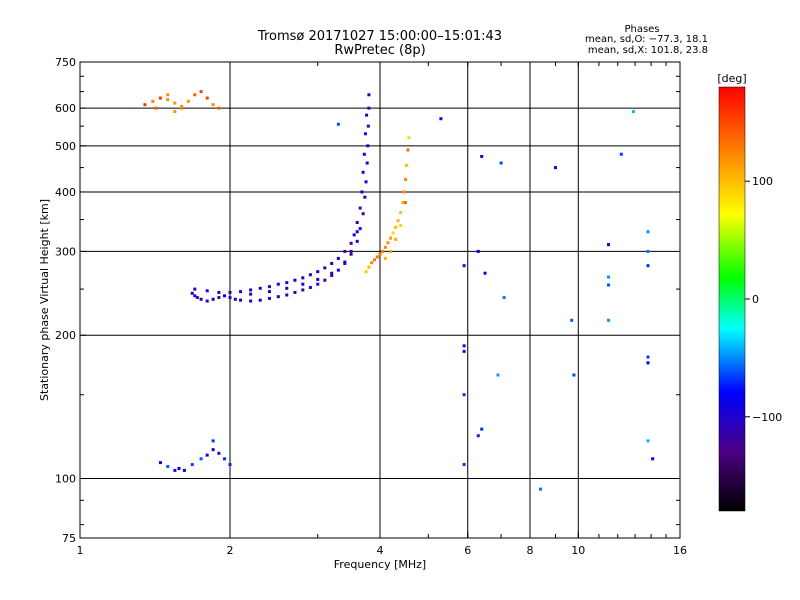 Image resolution: width=800 pixels, height=600 pixels. What do you see at coordinates (767, 417) in the screenshot?
I see `colorbar-tick-label: −100` at bounding box center [767, 417].